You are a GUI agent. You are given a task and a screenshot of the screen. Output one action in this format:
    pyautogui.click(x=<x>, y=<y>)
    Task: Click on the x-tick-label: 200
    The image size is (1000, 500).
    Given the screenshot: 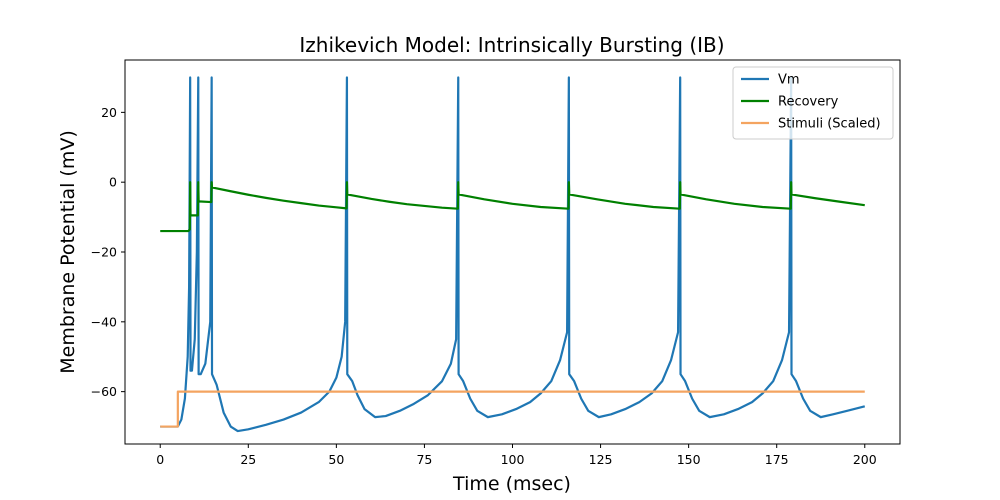 What is the action you would take?
    pyautogui.click(x=865, y=459)
    